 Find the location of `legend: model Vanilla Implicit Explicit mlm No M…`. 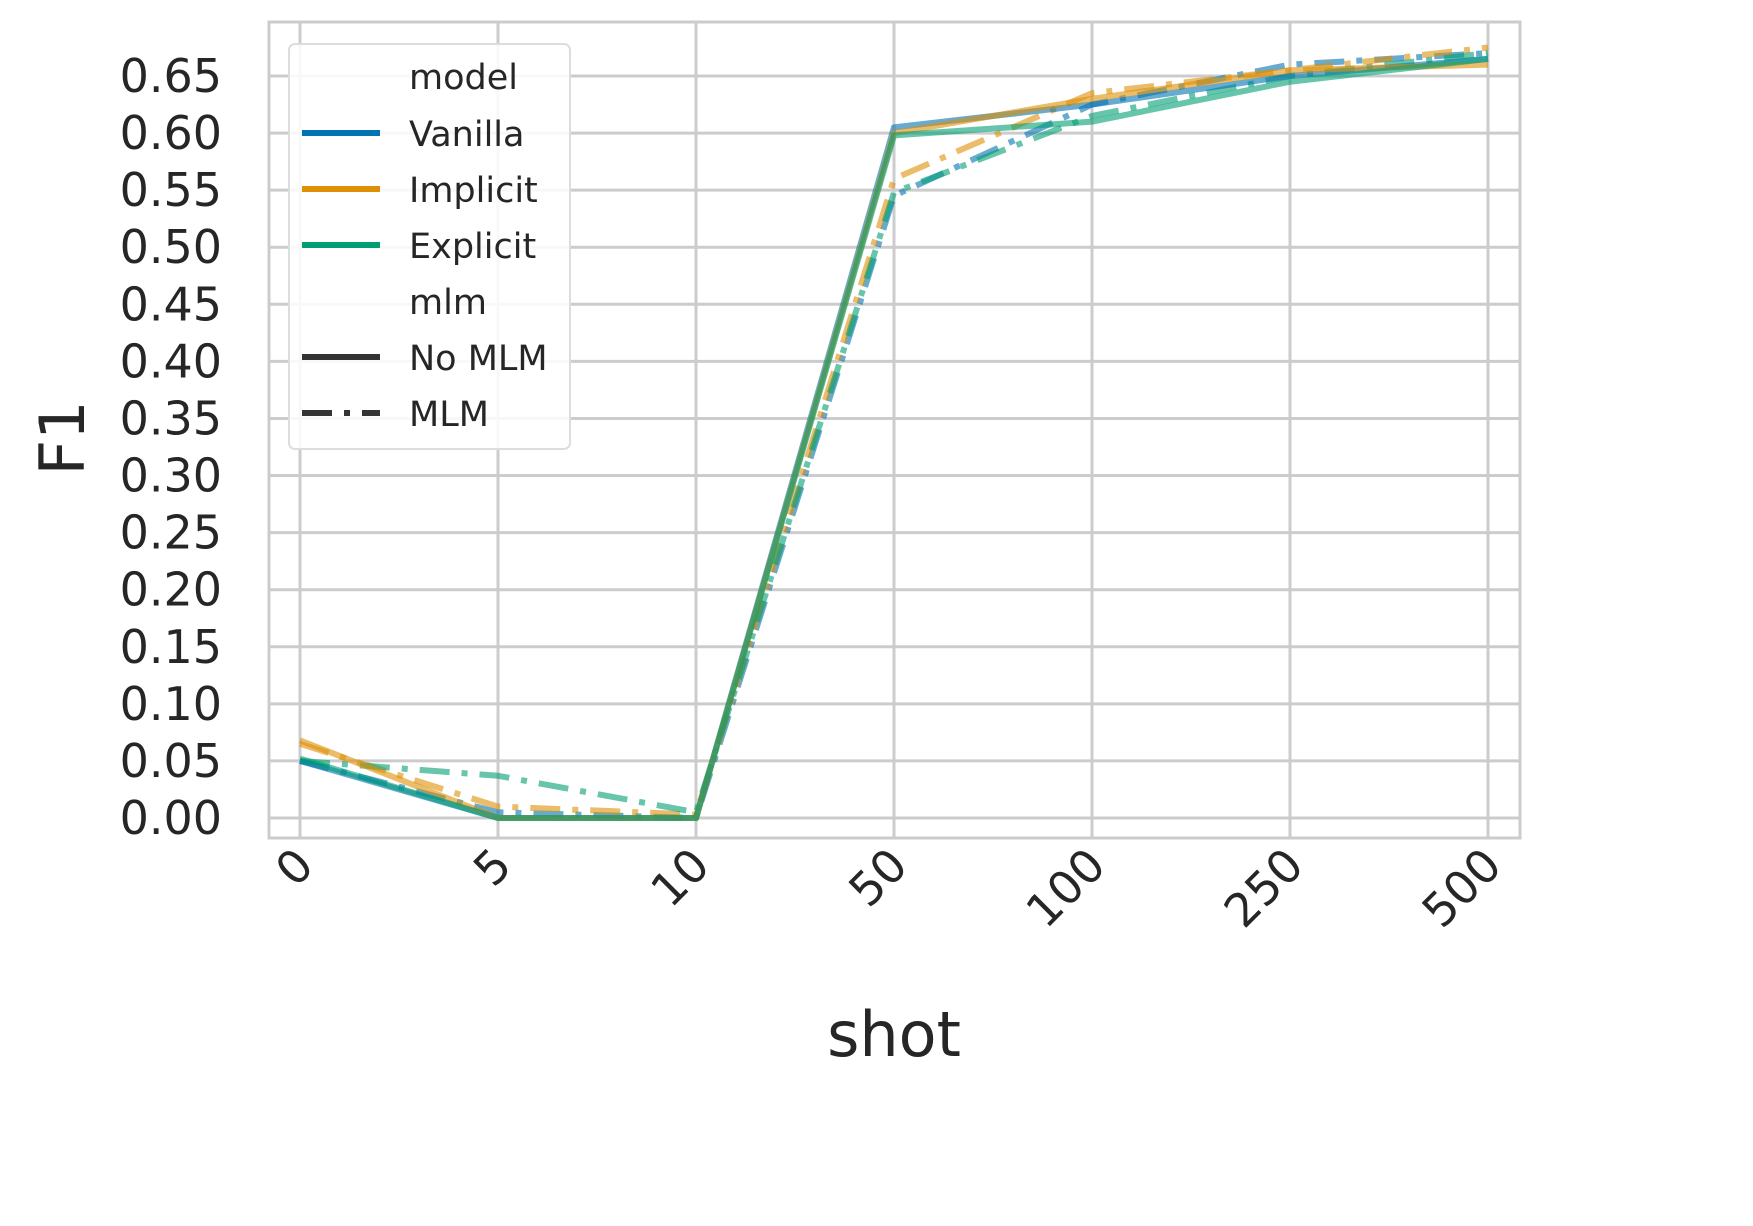

legend: model Vanilla Implicit Explicit mlm No M… is located at coordinates (429, 246).